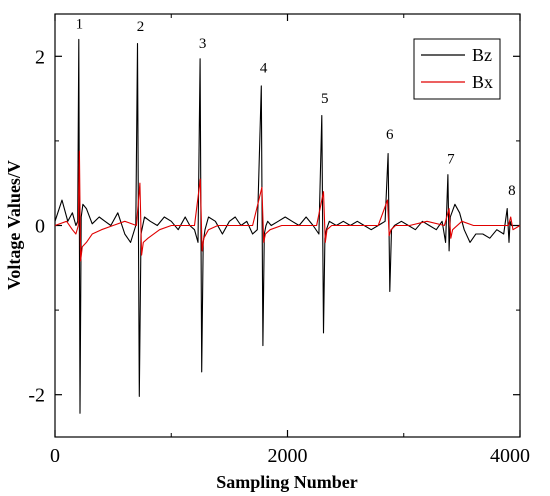  What do you see at coordinates (80, 24) in the screenshot?
I see `peak-label: 1` at bounding box center [80, 24].